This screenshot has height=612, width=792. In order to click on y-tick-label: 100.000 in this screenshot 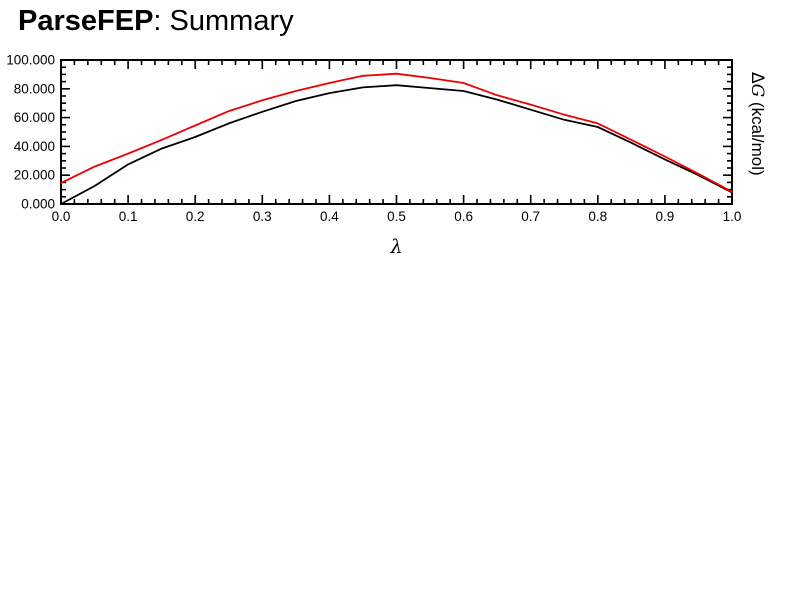, I will do `click(30, 60)`.